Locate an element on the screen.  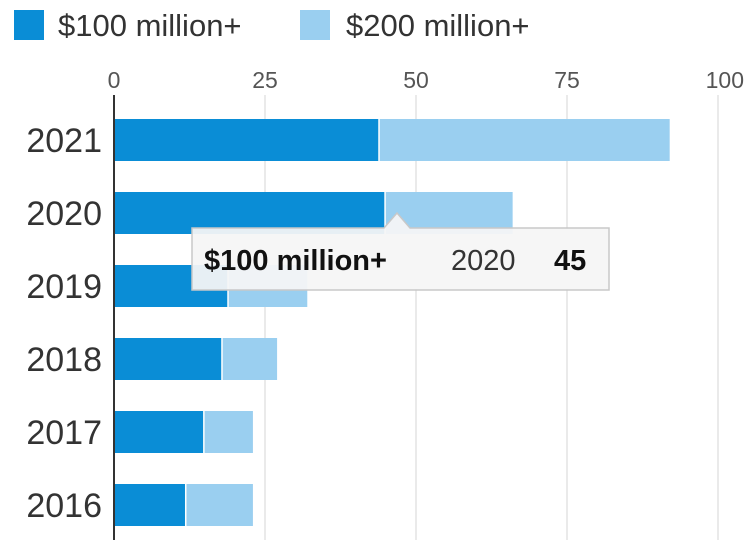
tooltip-box is located at coordinates (400, 251).